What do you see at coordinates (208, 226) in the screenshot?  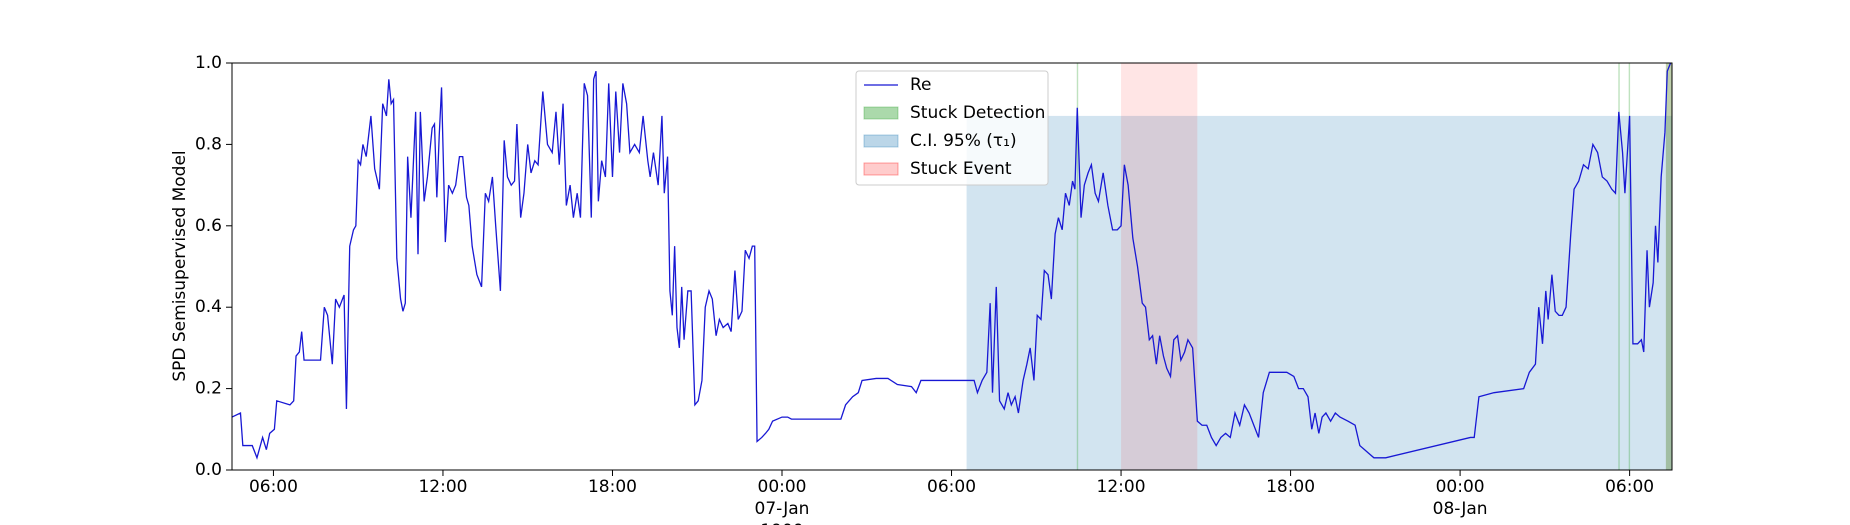 I see `y-tick-label: 0.6` at bounding box center [208, 226].